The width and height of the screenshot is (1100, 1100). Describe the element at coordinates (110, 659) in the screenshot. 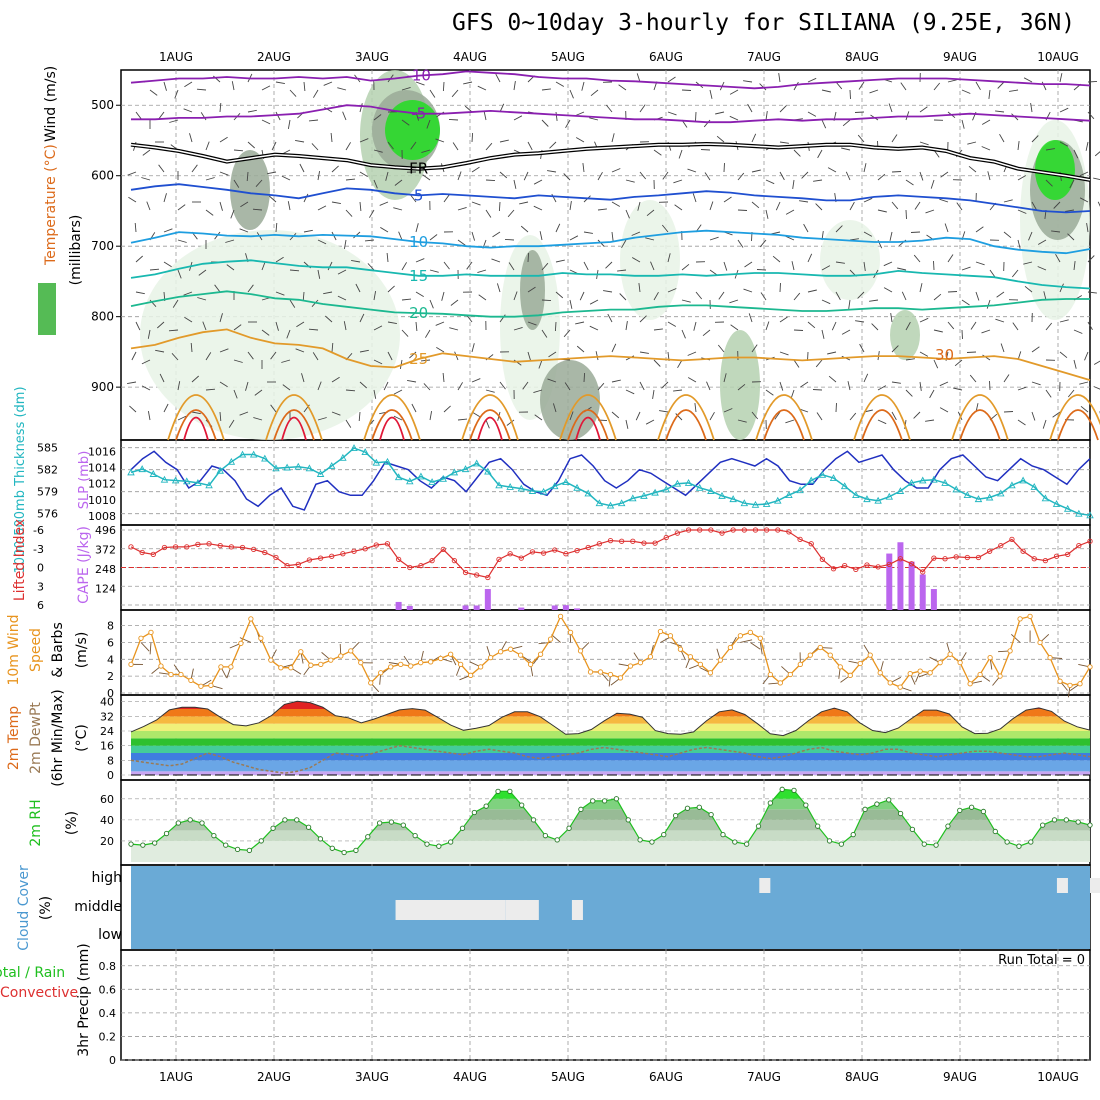

I see `y-tick-label-wind: 4` at that location.